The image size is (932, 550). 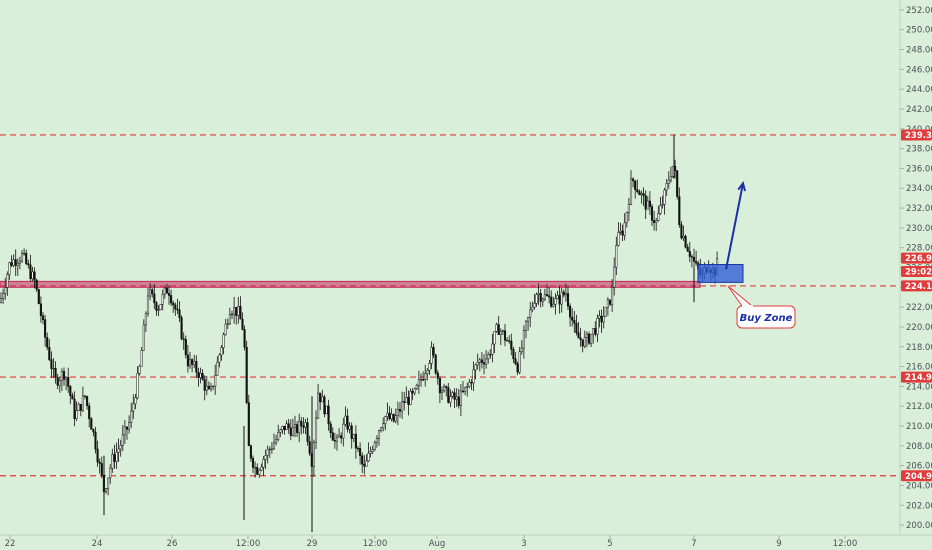 I want to click on y-tick-label: 200.00, so click(x=919, y=526).